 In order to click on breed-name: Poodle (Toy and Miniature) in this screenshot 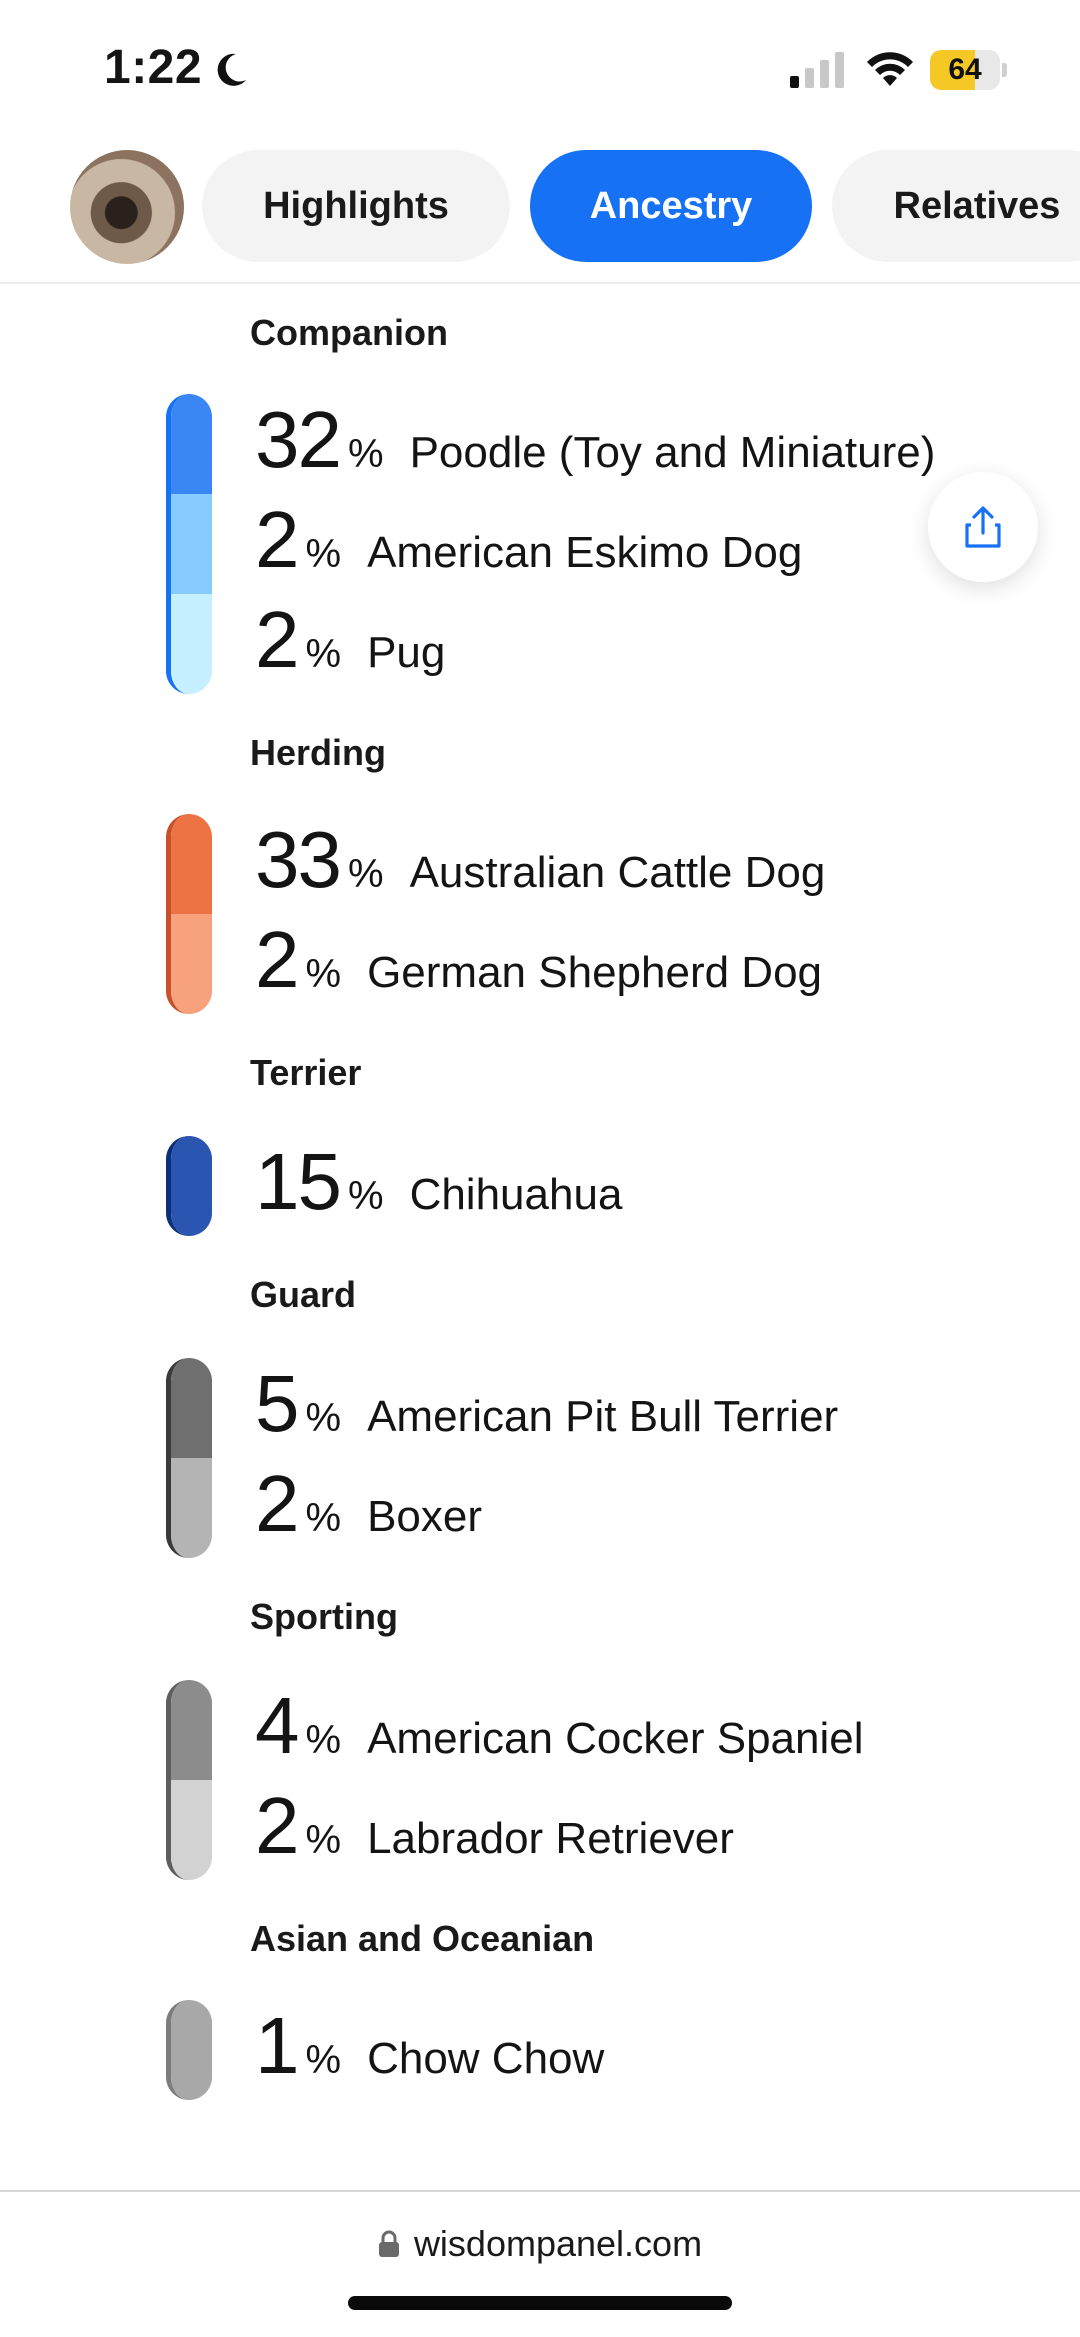, I will do `click(672, 452)`.